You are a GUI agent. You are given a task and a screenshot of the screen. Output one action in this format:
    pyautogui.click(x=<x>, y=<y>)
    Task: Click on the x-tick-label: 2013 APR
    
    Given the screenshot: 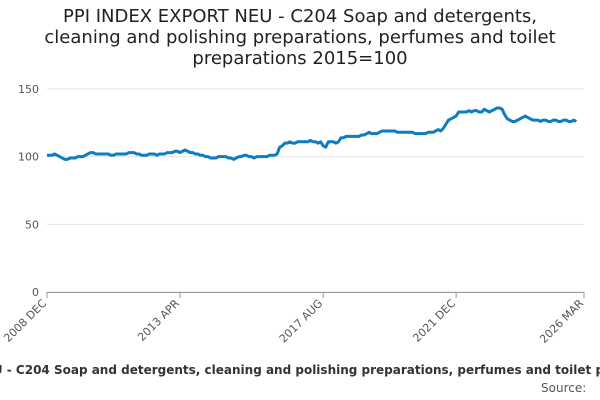 What is the action you would take?
    pyautogui.click(x=158, y=320)
    